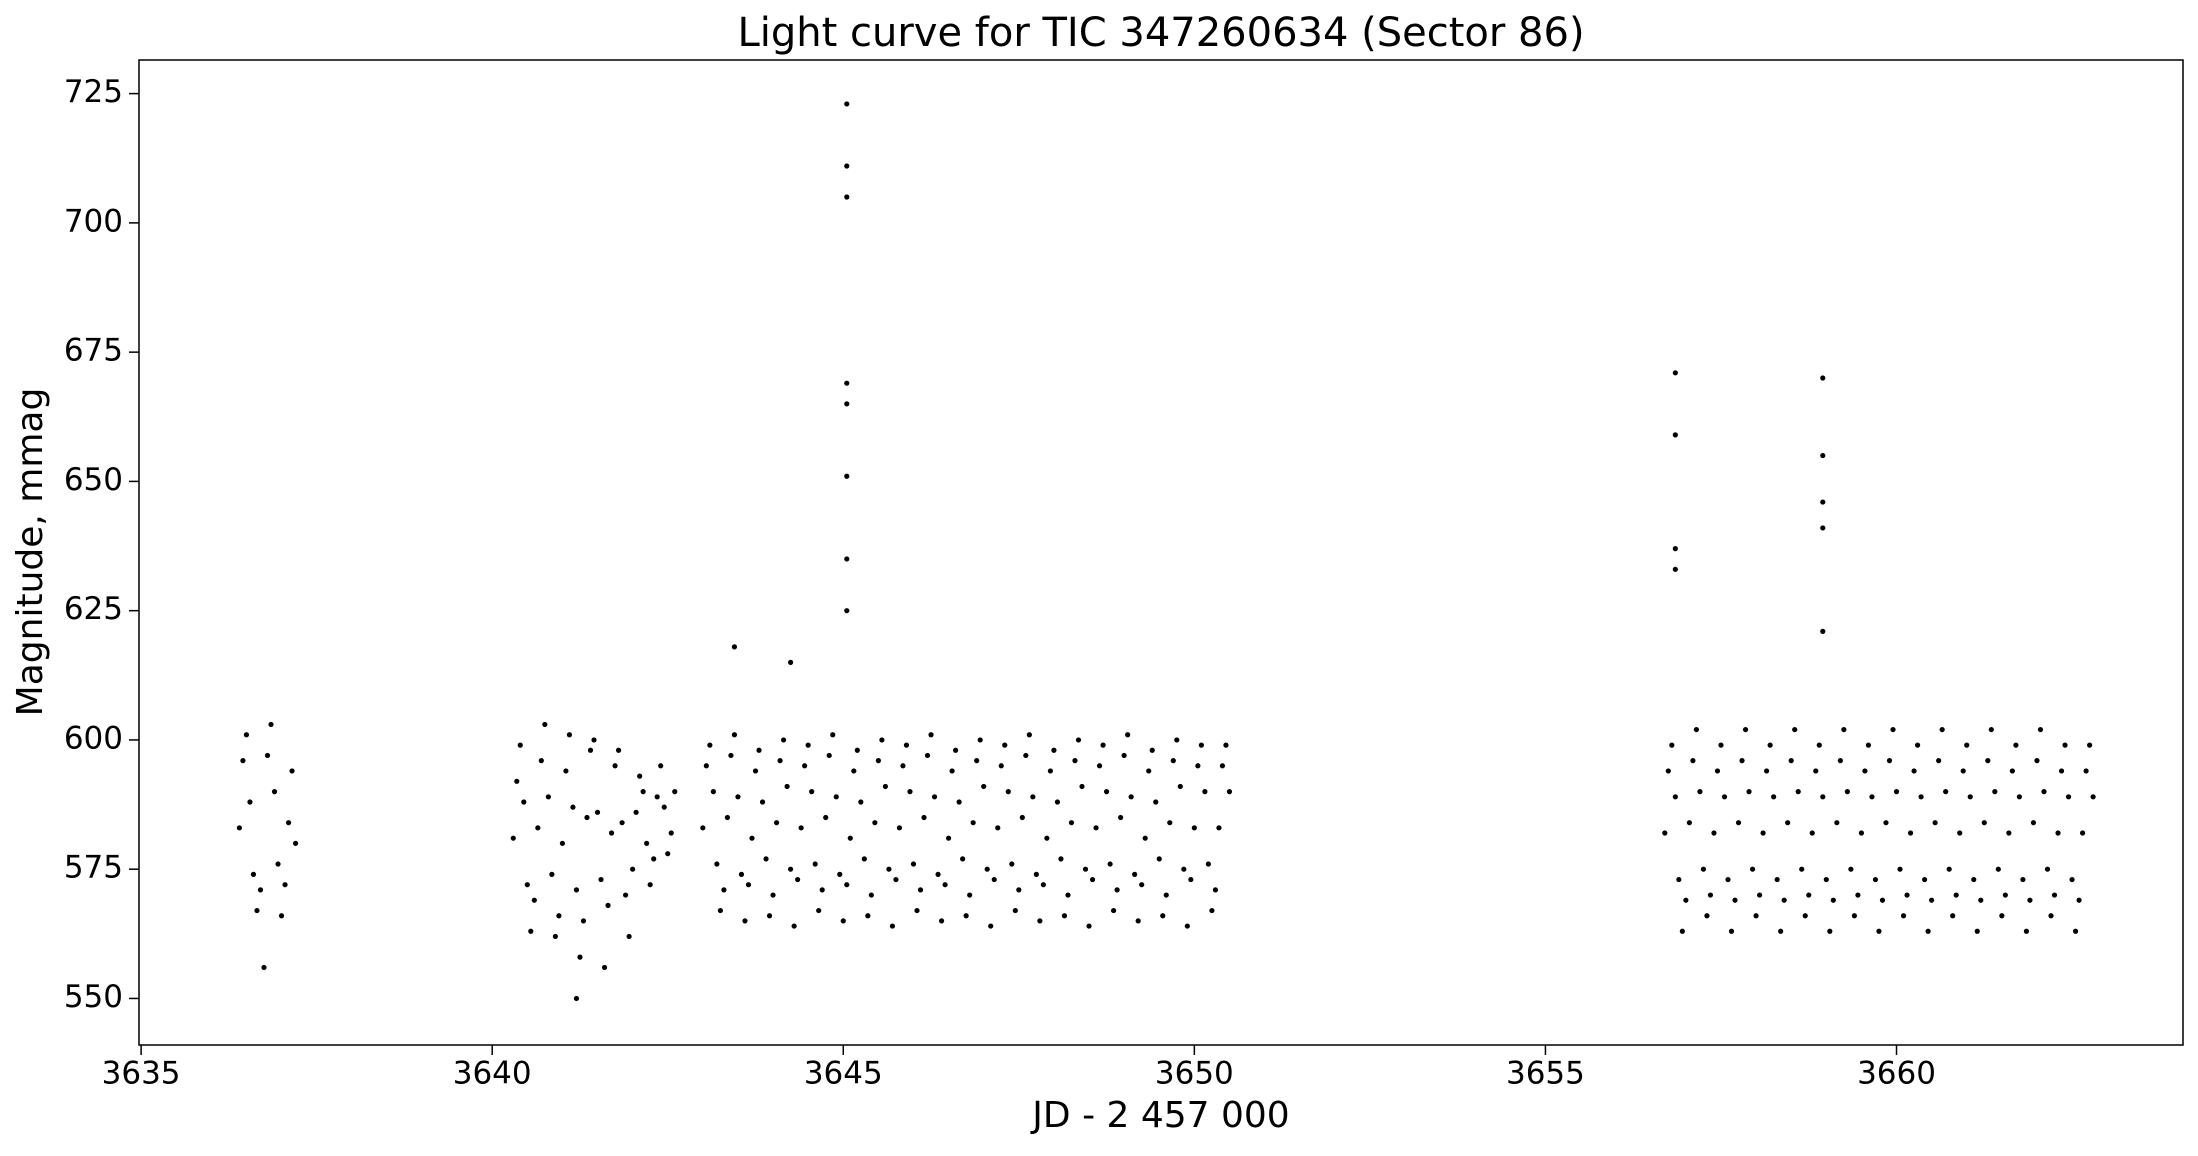  Describe the element at coordinates (93, 868) in the screenshot. I see `y-tick-label: 575` at that location.